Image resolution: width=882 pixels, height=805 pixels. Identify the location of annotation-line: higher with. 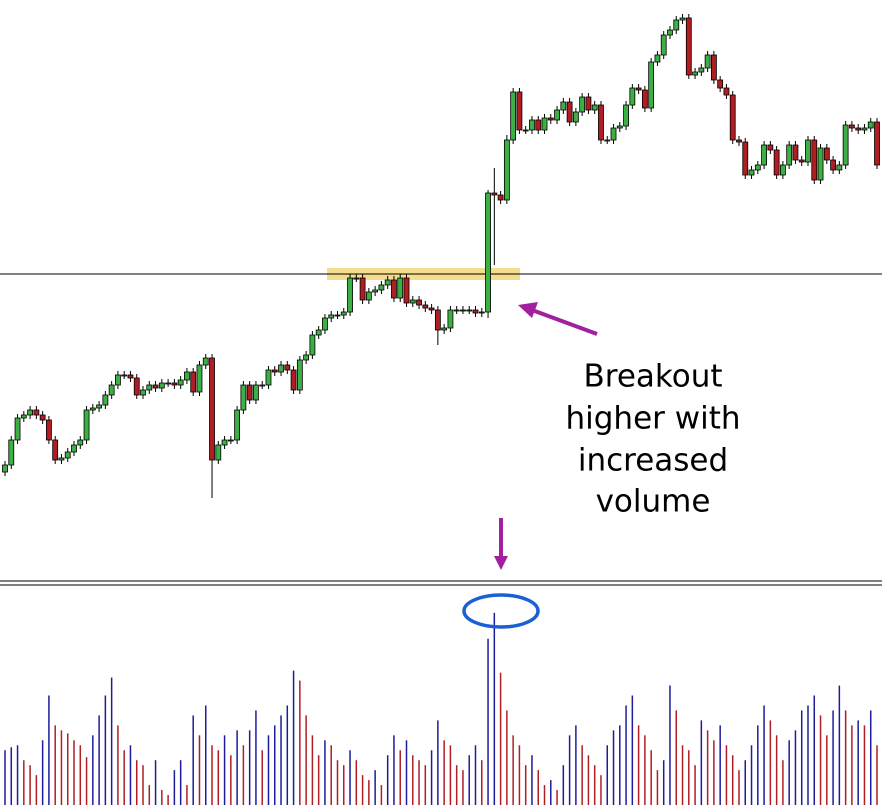
(652, 419).